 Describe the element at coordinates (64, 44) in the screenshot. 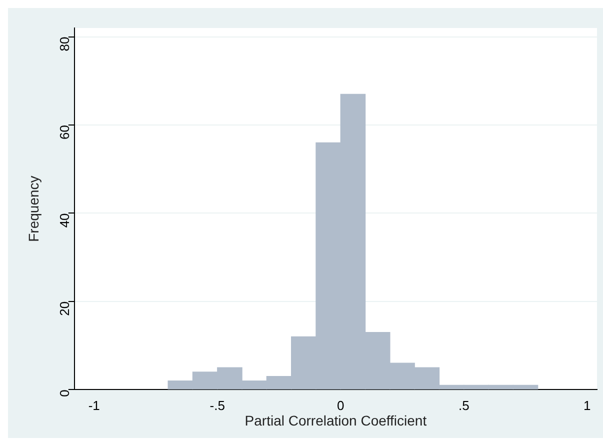

I see `y-tick-label: 80` at that location.